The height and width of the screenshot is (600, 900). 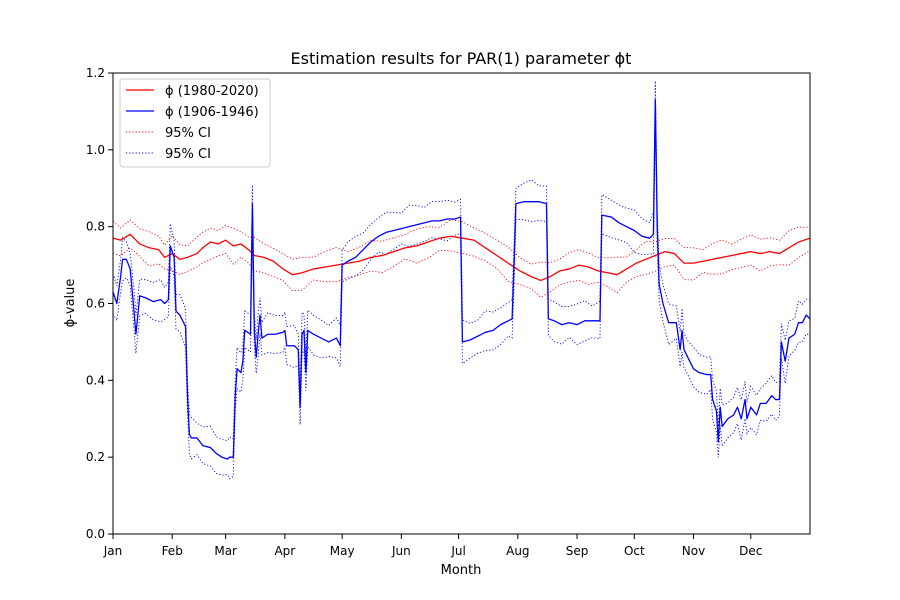 I want to click on y-tick-label: 1.2, so click(x=95, y=73).